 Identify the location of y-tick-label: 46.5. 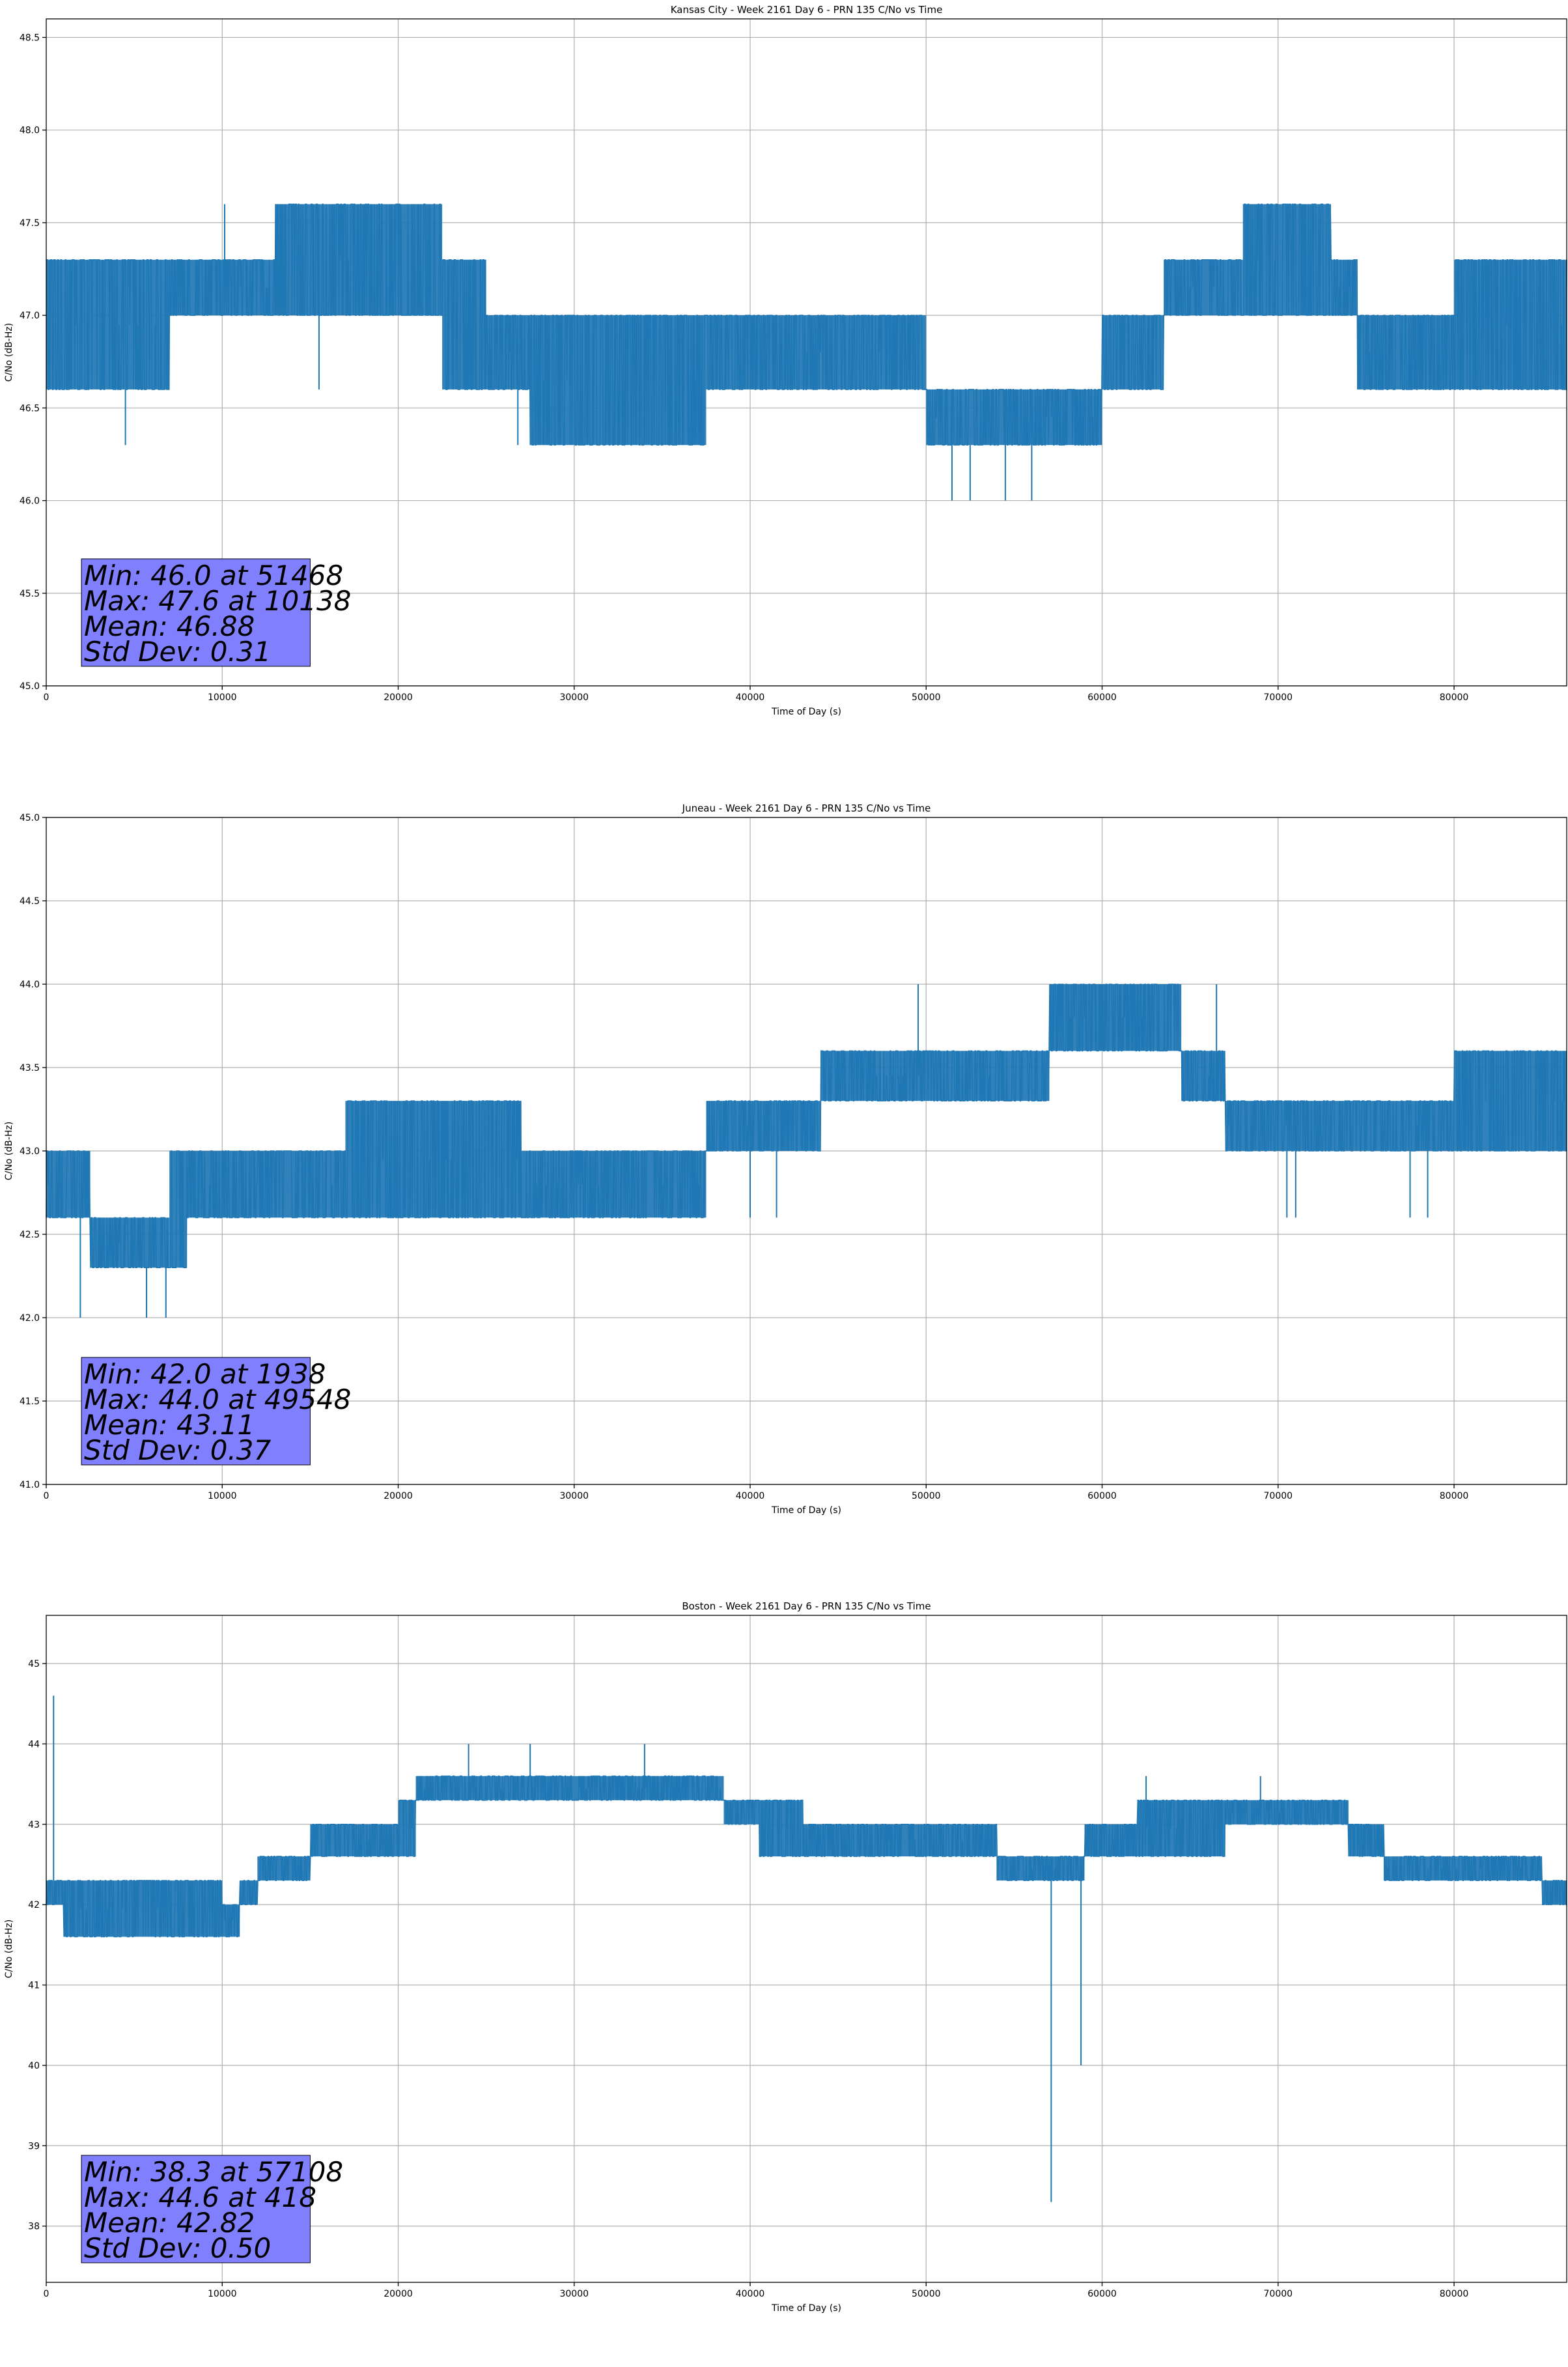
(30, 408).